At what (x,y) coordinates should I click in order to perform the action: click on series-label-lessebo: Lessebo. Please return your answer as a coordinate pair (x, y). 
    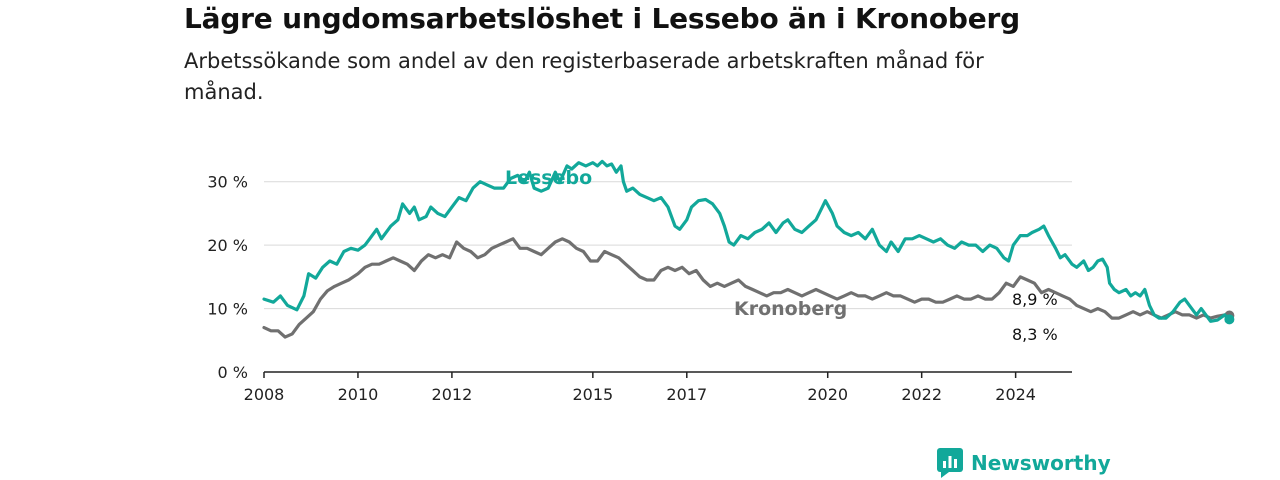
    Looking at the image, I should click on (548, 178).